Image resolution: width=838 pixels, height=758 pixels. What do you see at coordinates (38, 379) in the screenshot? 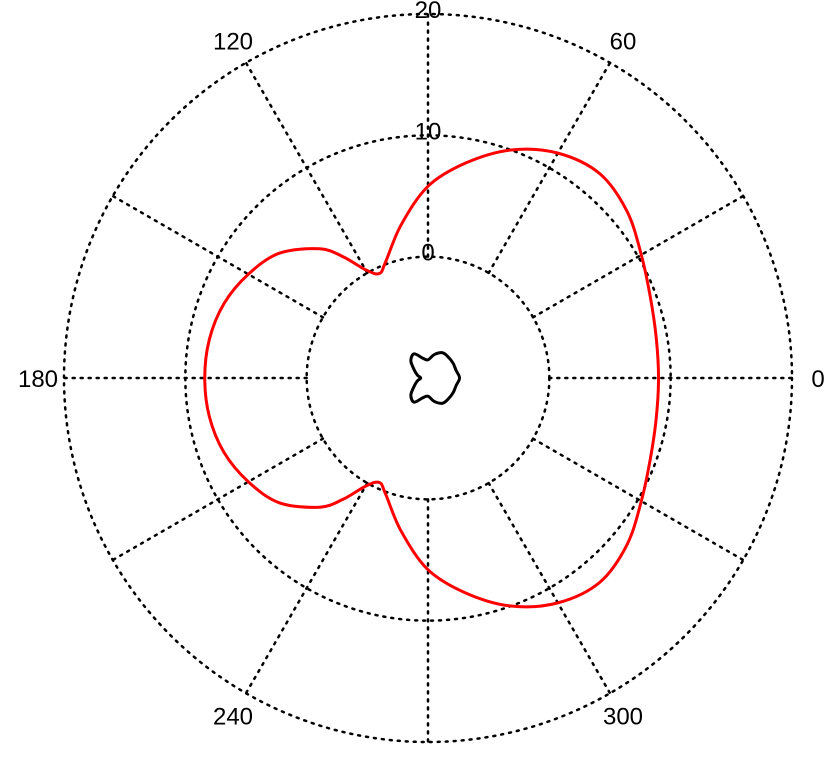
I see `theta-tick-label: 180` at bounding box center [38, 379].